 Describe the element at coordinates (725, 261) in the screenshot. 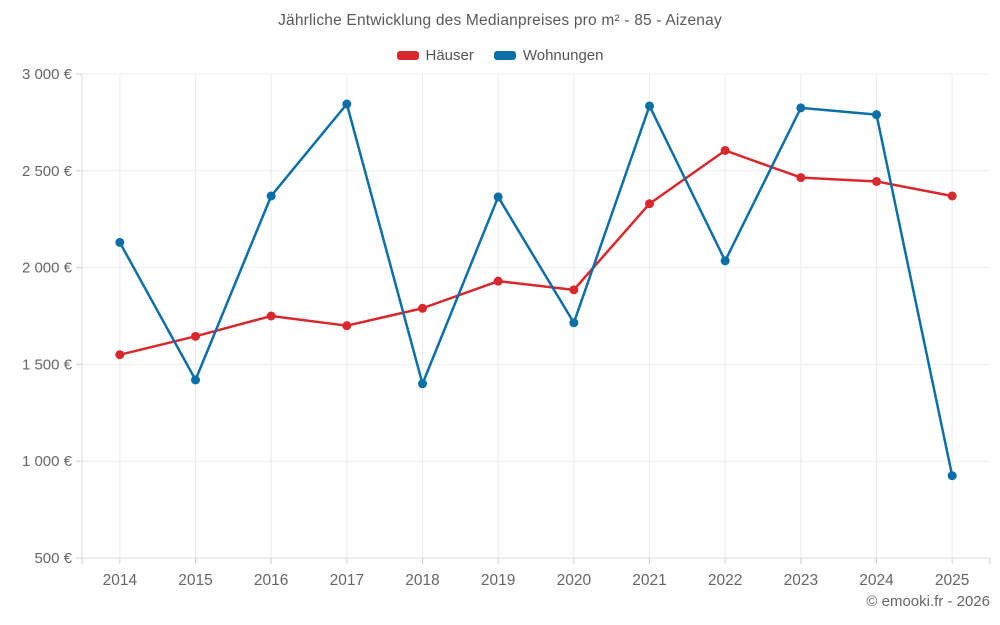

I see `data-point-1-2022` at that location.